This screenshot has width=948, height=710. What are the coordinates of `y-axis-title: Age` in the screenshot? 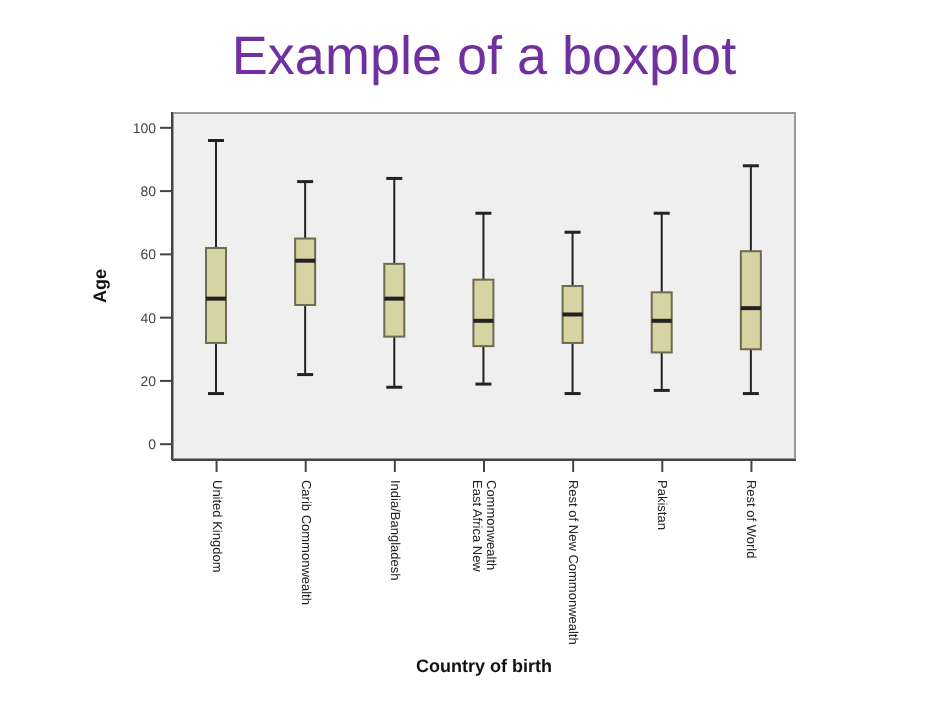 It's located at (100, 286).